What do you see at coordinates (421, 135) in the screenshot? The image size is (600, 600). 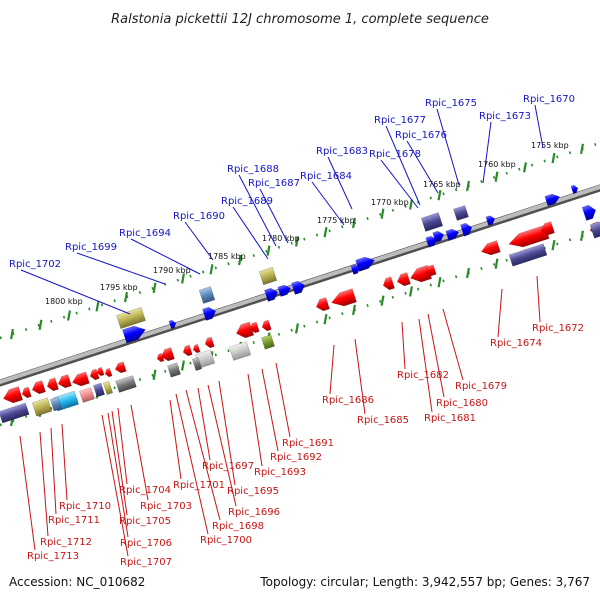 I see `gene-label-top: Rpic_1676` at bounding box center [421, 135].